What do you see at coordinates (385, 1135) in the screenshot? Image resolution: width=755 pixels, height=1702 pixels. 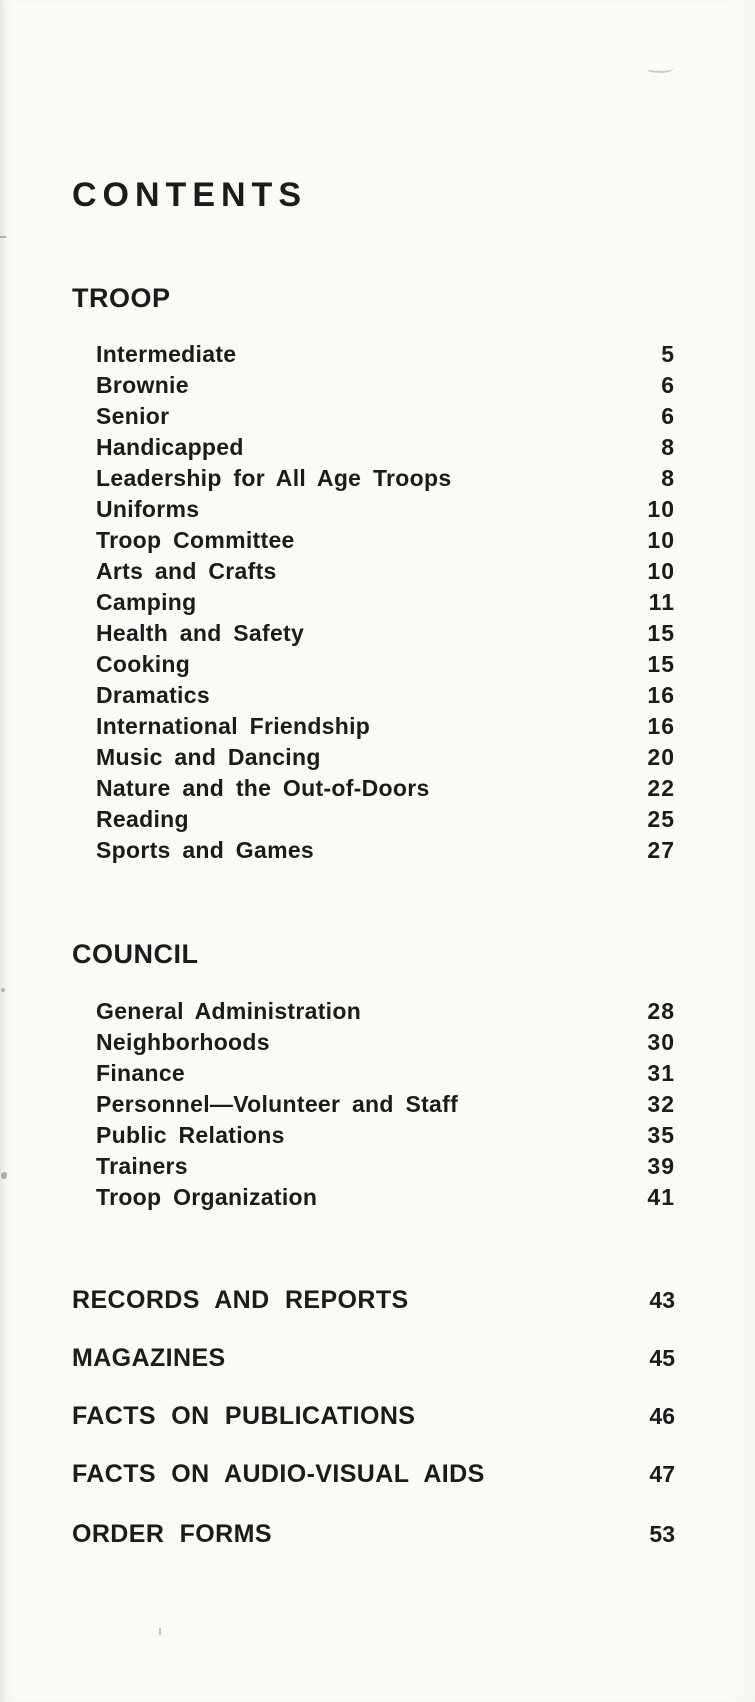 I see `toc-row: Public Relations 35` at bounding box center [385, 1135].